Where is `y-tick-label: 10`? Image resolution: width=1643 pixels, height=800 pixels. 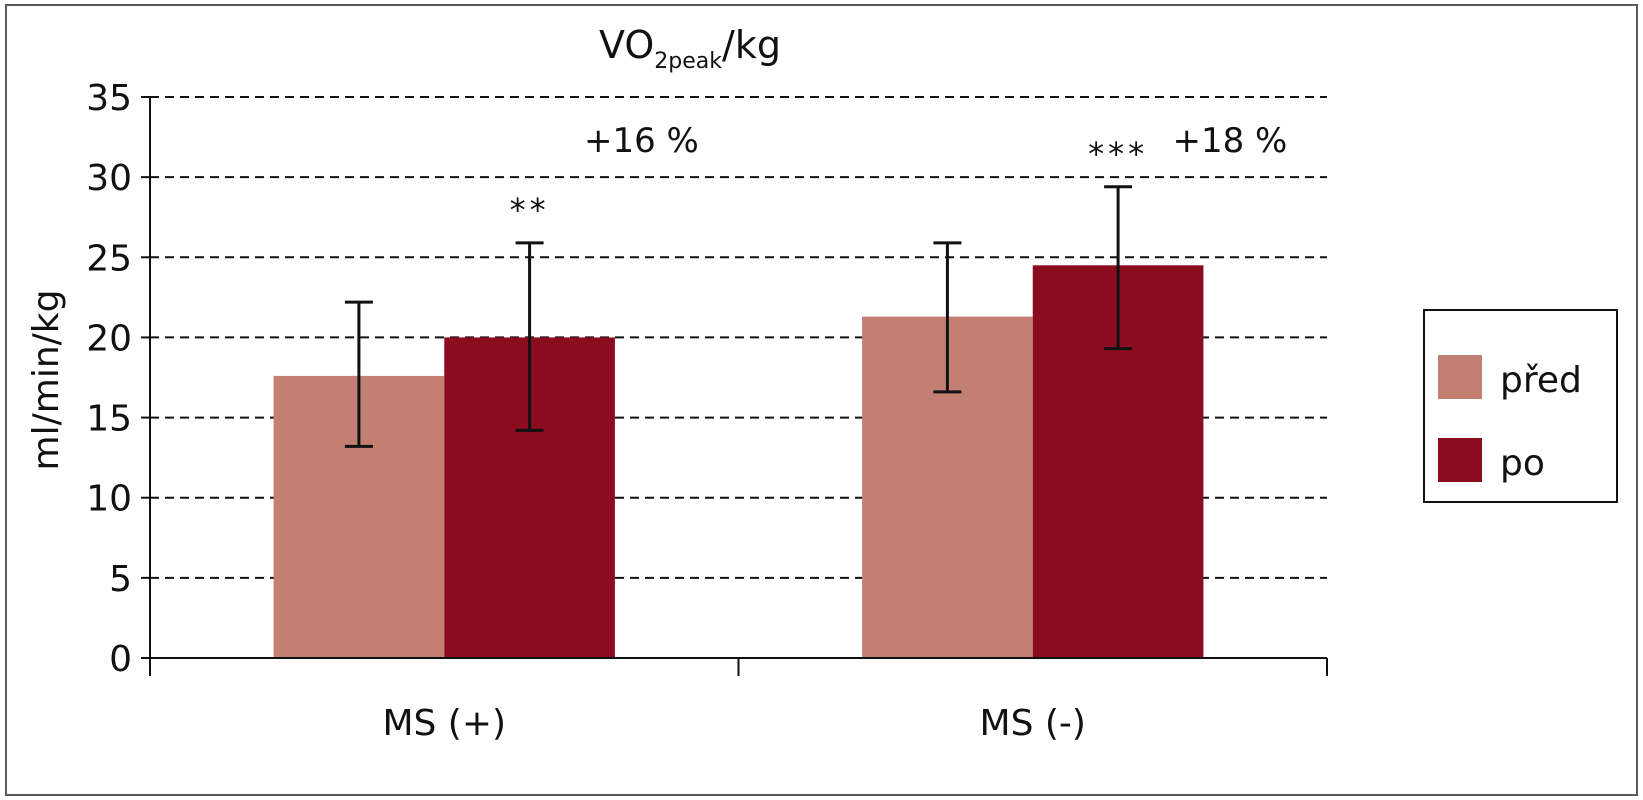
y-tick-label: 10 is located at coordinates (109, 499).